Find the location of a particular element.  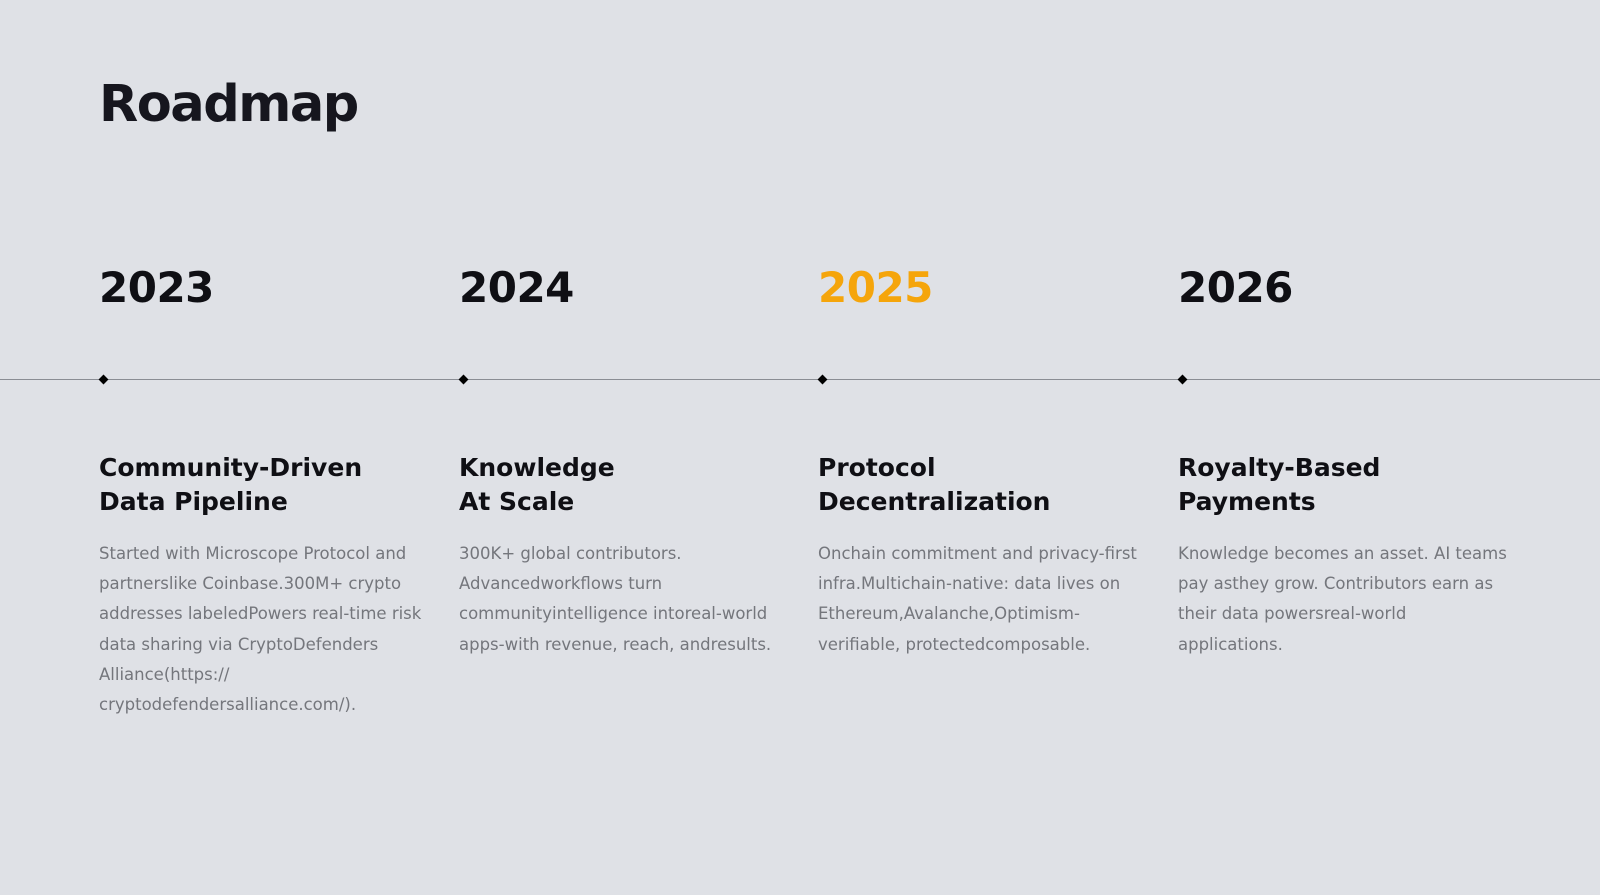

milestone-title-line: Payments is located at coordinates (1247, 501).